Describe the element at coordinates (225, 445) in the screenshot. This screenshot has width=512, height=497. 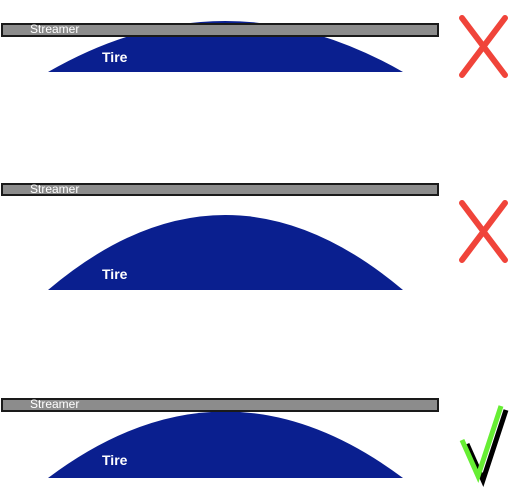
I see `tire-shape` at that location.